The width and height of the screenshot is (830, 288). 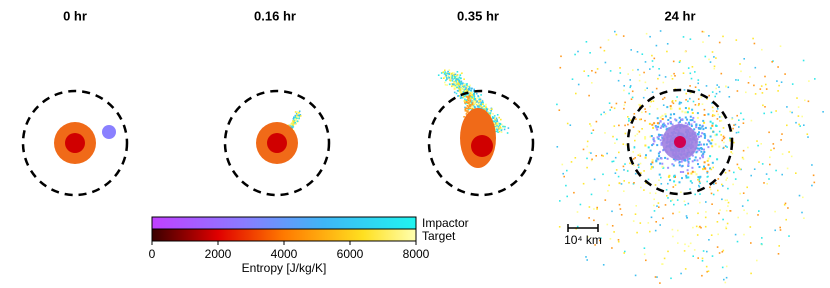 I want to click on panel-title: 24 hr, so click(x=679, y=15).